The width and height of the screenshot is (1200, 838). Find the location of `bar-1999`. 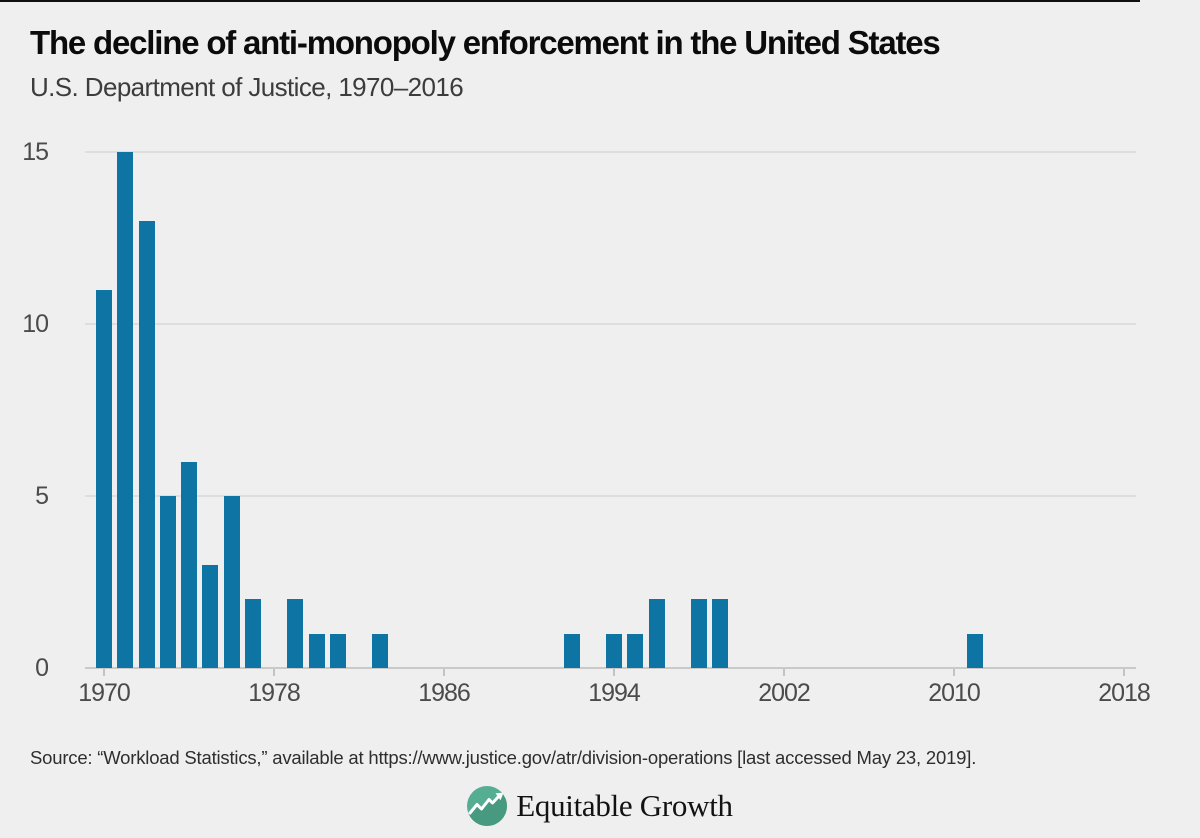

bar-1999 is located at coordinates (720, 633).